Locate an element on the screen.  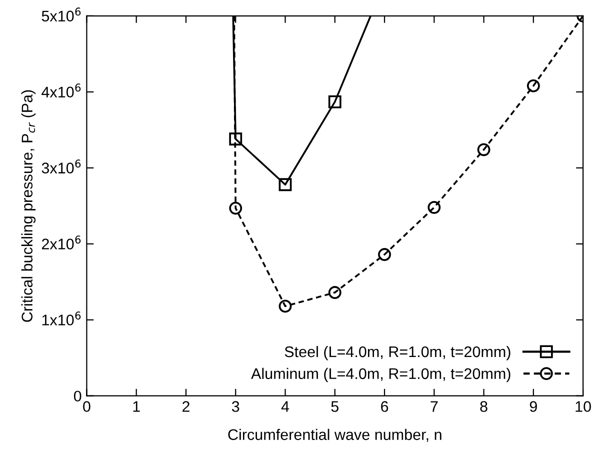
x-tick-label: 1 is located at coordinates (136, 406).